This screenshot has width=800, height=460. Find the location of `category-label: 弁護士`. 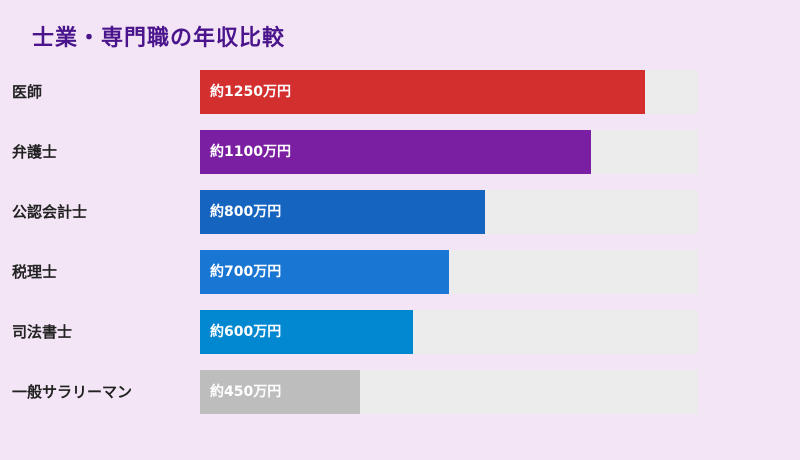

category-label: 弁護士 is located at coordinates (35, 152).